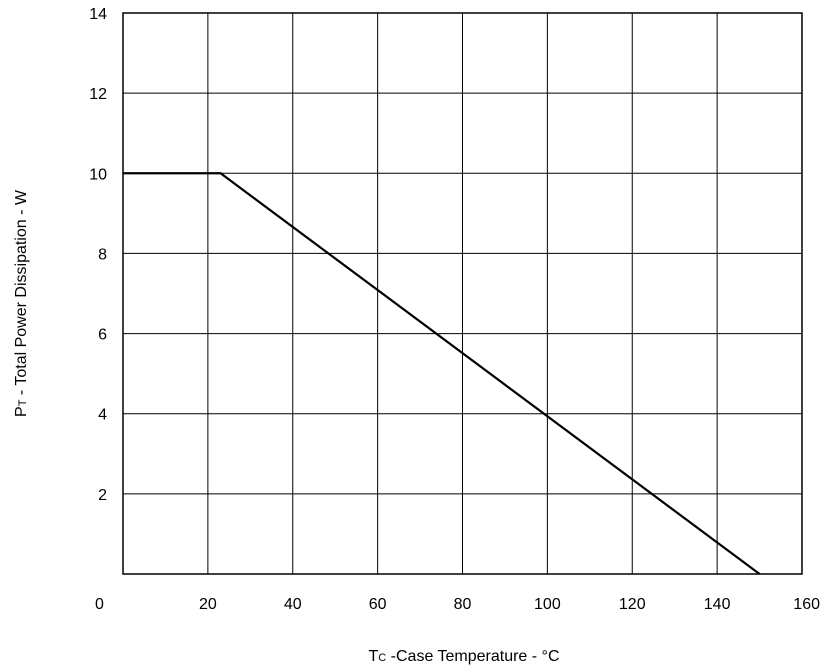 This screenshot has height=669, width=825. Describe the element at coordinates (98, 94) in the screenshot. I see `y-tick-label: 12` at that location.